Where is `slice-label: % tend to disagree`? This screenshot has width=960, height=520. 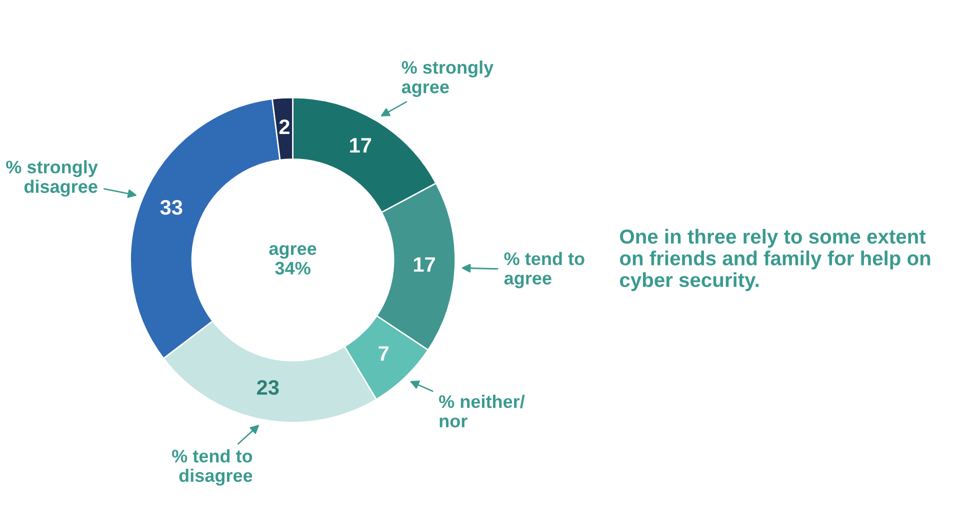 slice-label: % tend to disagree is located at coordinates (212, 467).